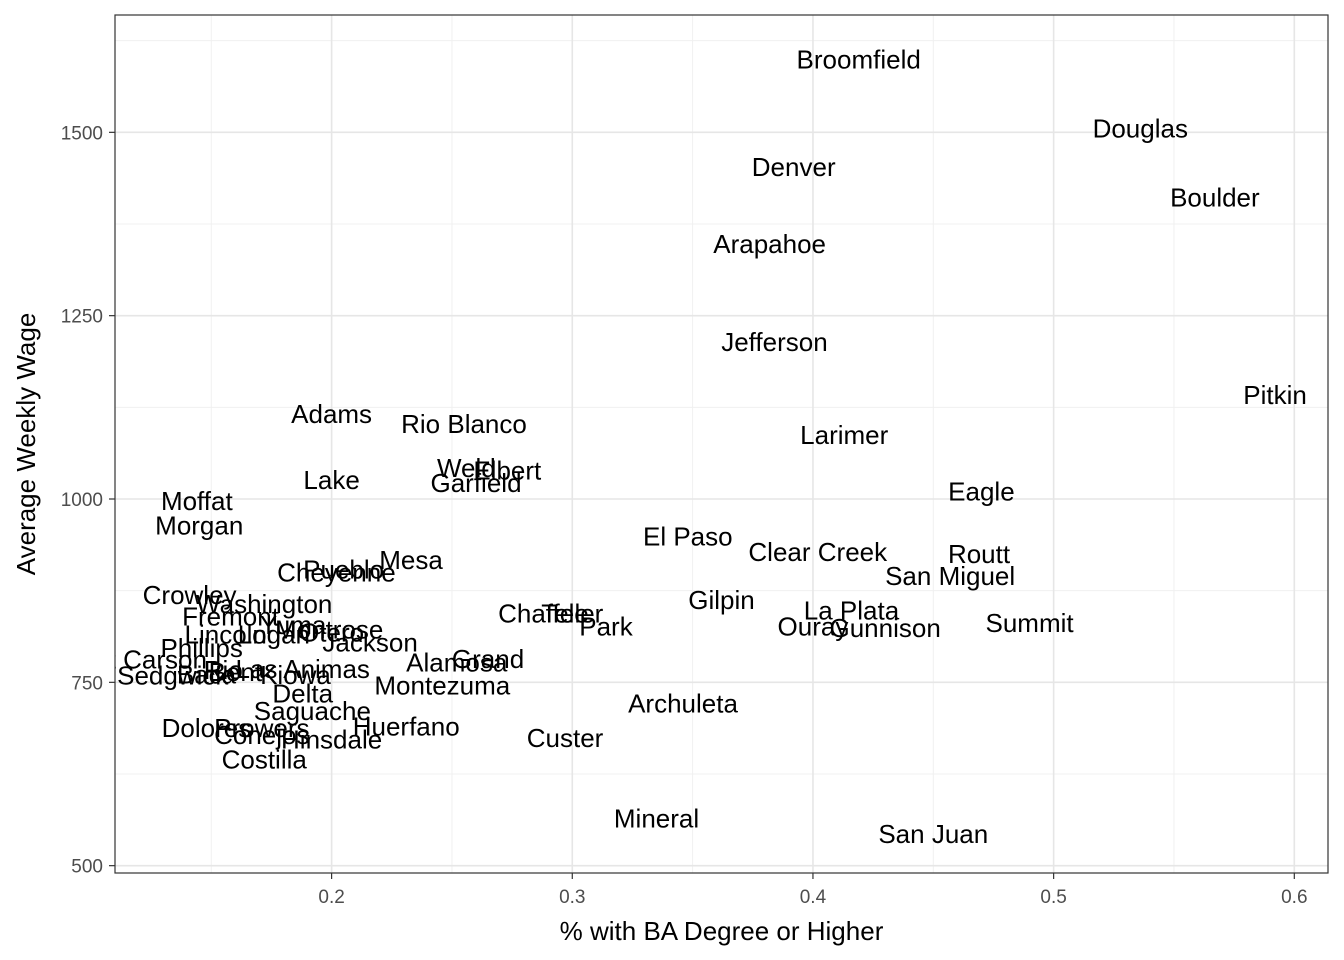  What do you see at coordinates (331, 632) in the screenshot?
I see `point-label: Otero` at bounding box center [331, 632].